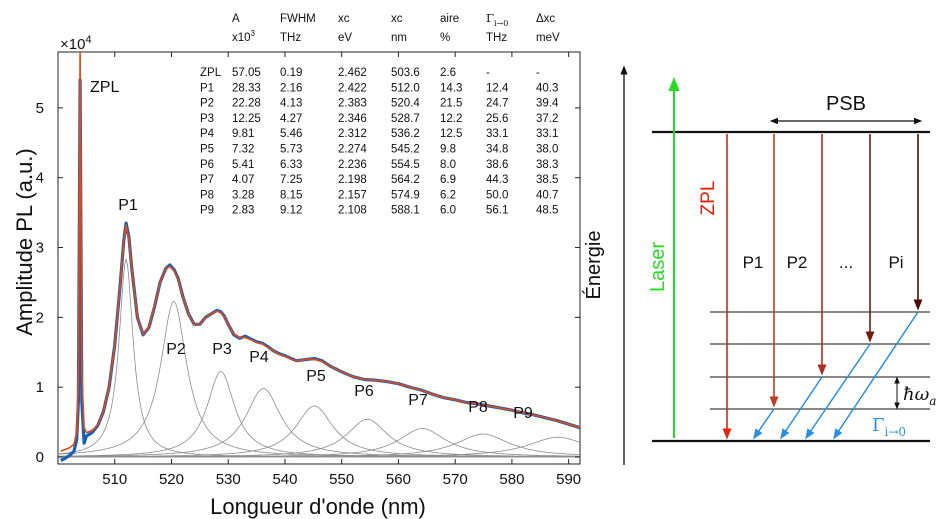  Describe the element at coordinates (284, 479) in the screenshot. I see `x-tick-label: 540` at that location.